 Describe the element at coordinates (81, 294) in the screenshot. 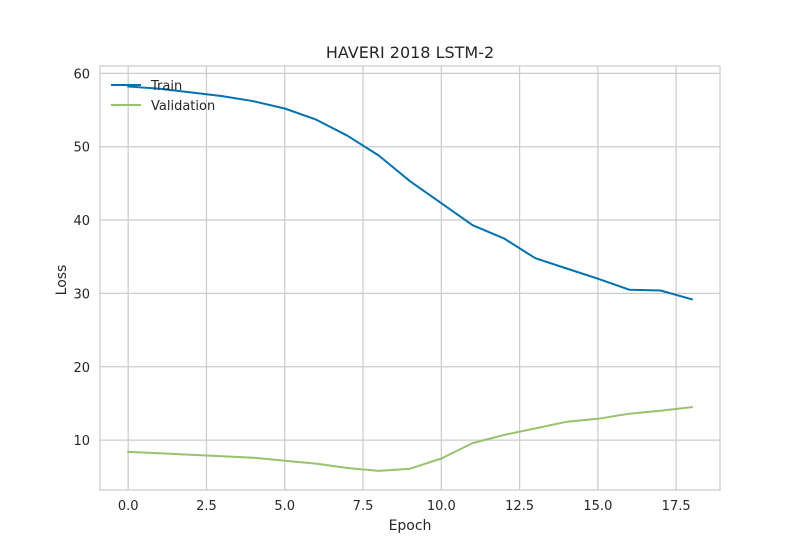

I see `y-tick-label: 30` at that location.